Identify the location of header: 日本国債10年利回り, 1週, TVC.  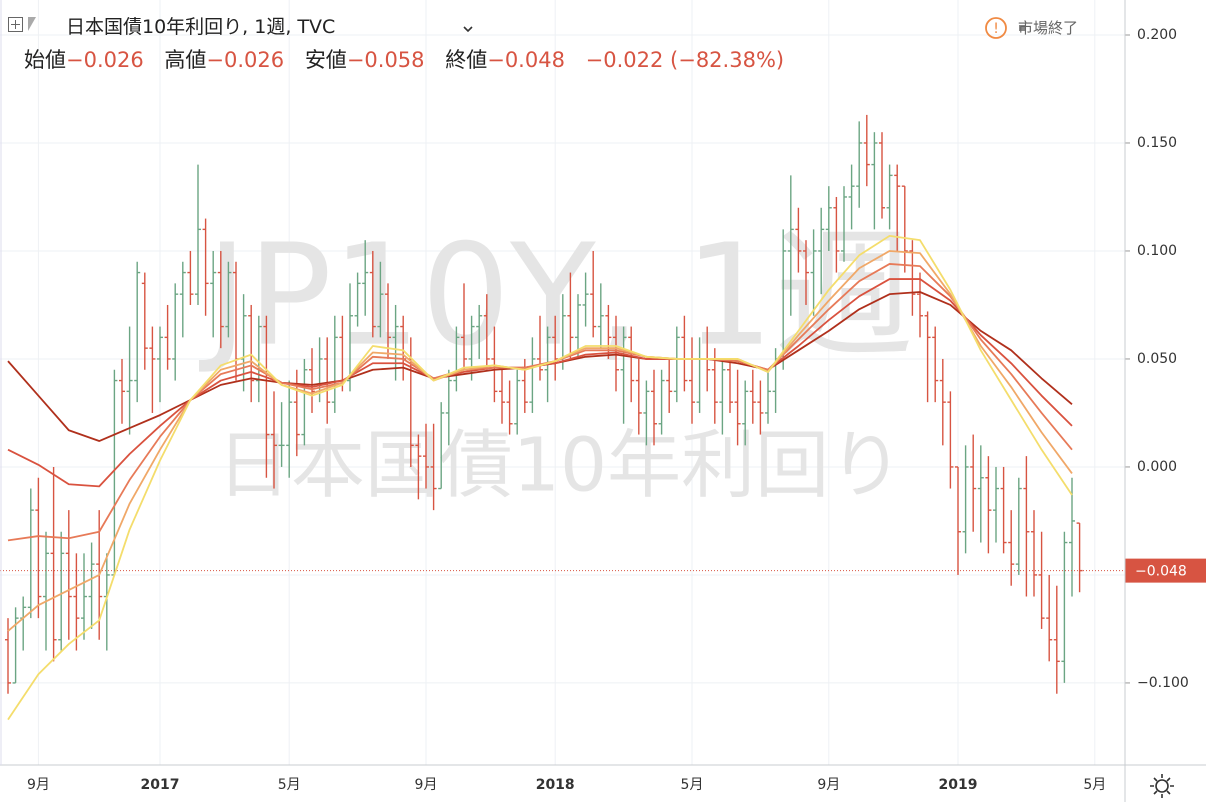
(179, 25).